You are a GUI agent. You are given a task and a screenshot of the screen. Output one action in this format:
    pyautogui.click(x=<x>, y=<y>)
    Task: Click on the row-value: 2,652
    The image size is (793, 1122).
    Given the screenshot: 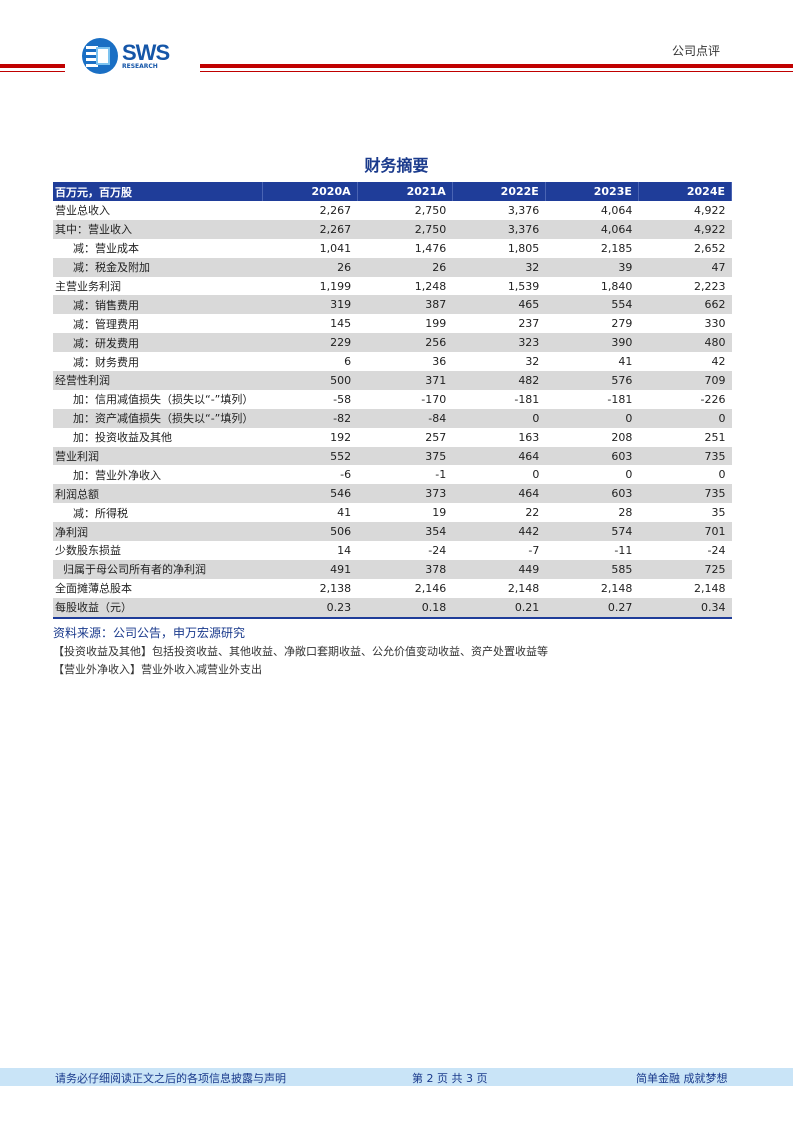 What is the action you would take?
    pyautogui.click(x=710, y=248)
    